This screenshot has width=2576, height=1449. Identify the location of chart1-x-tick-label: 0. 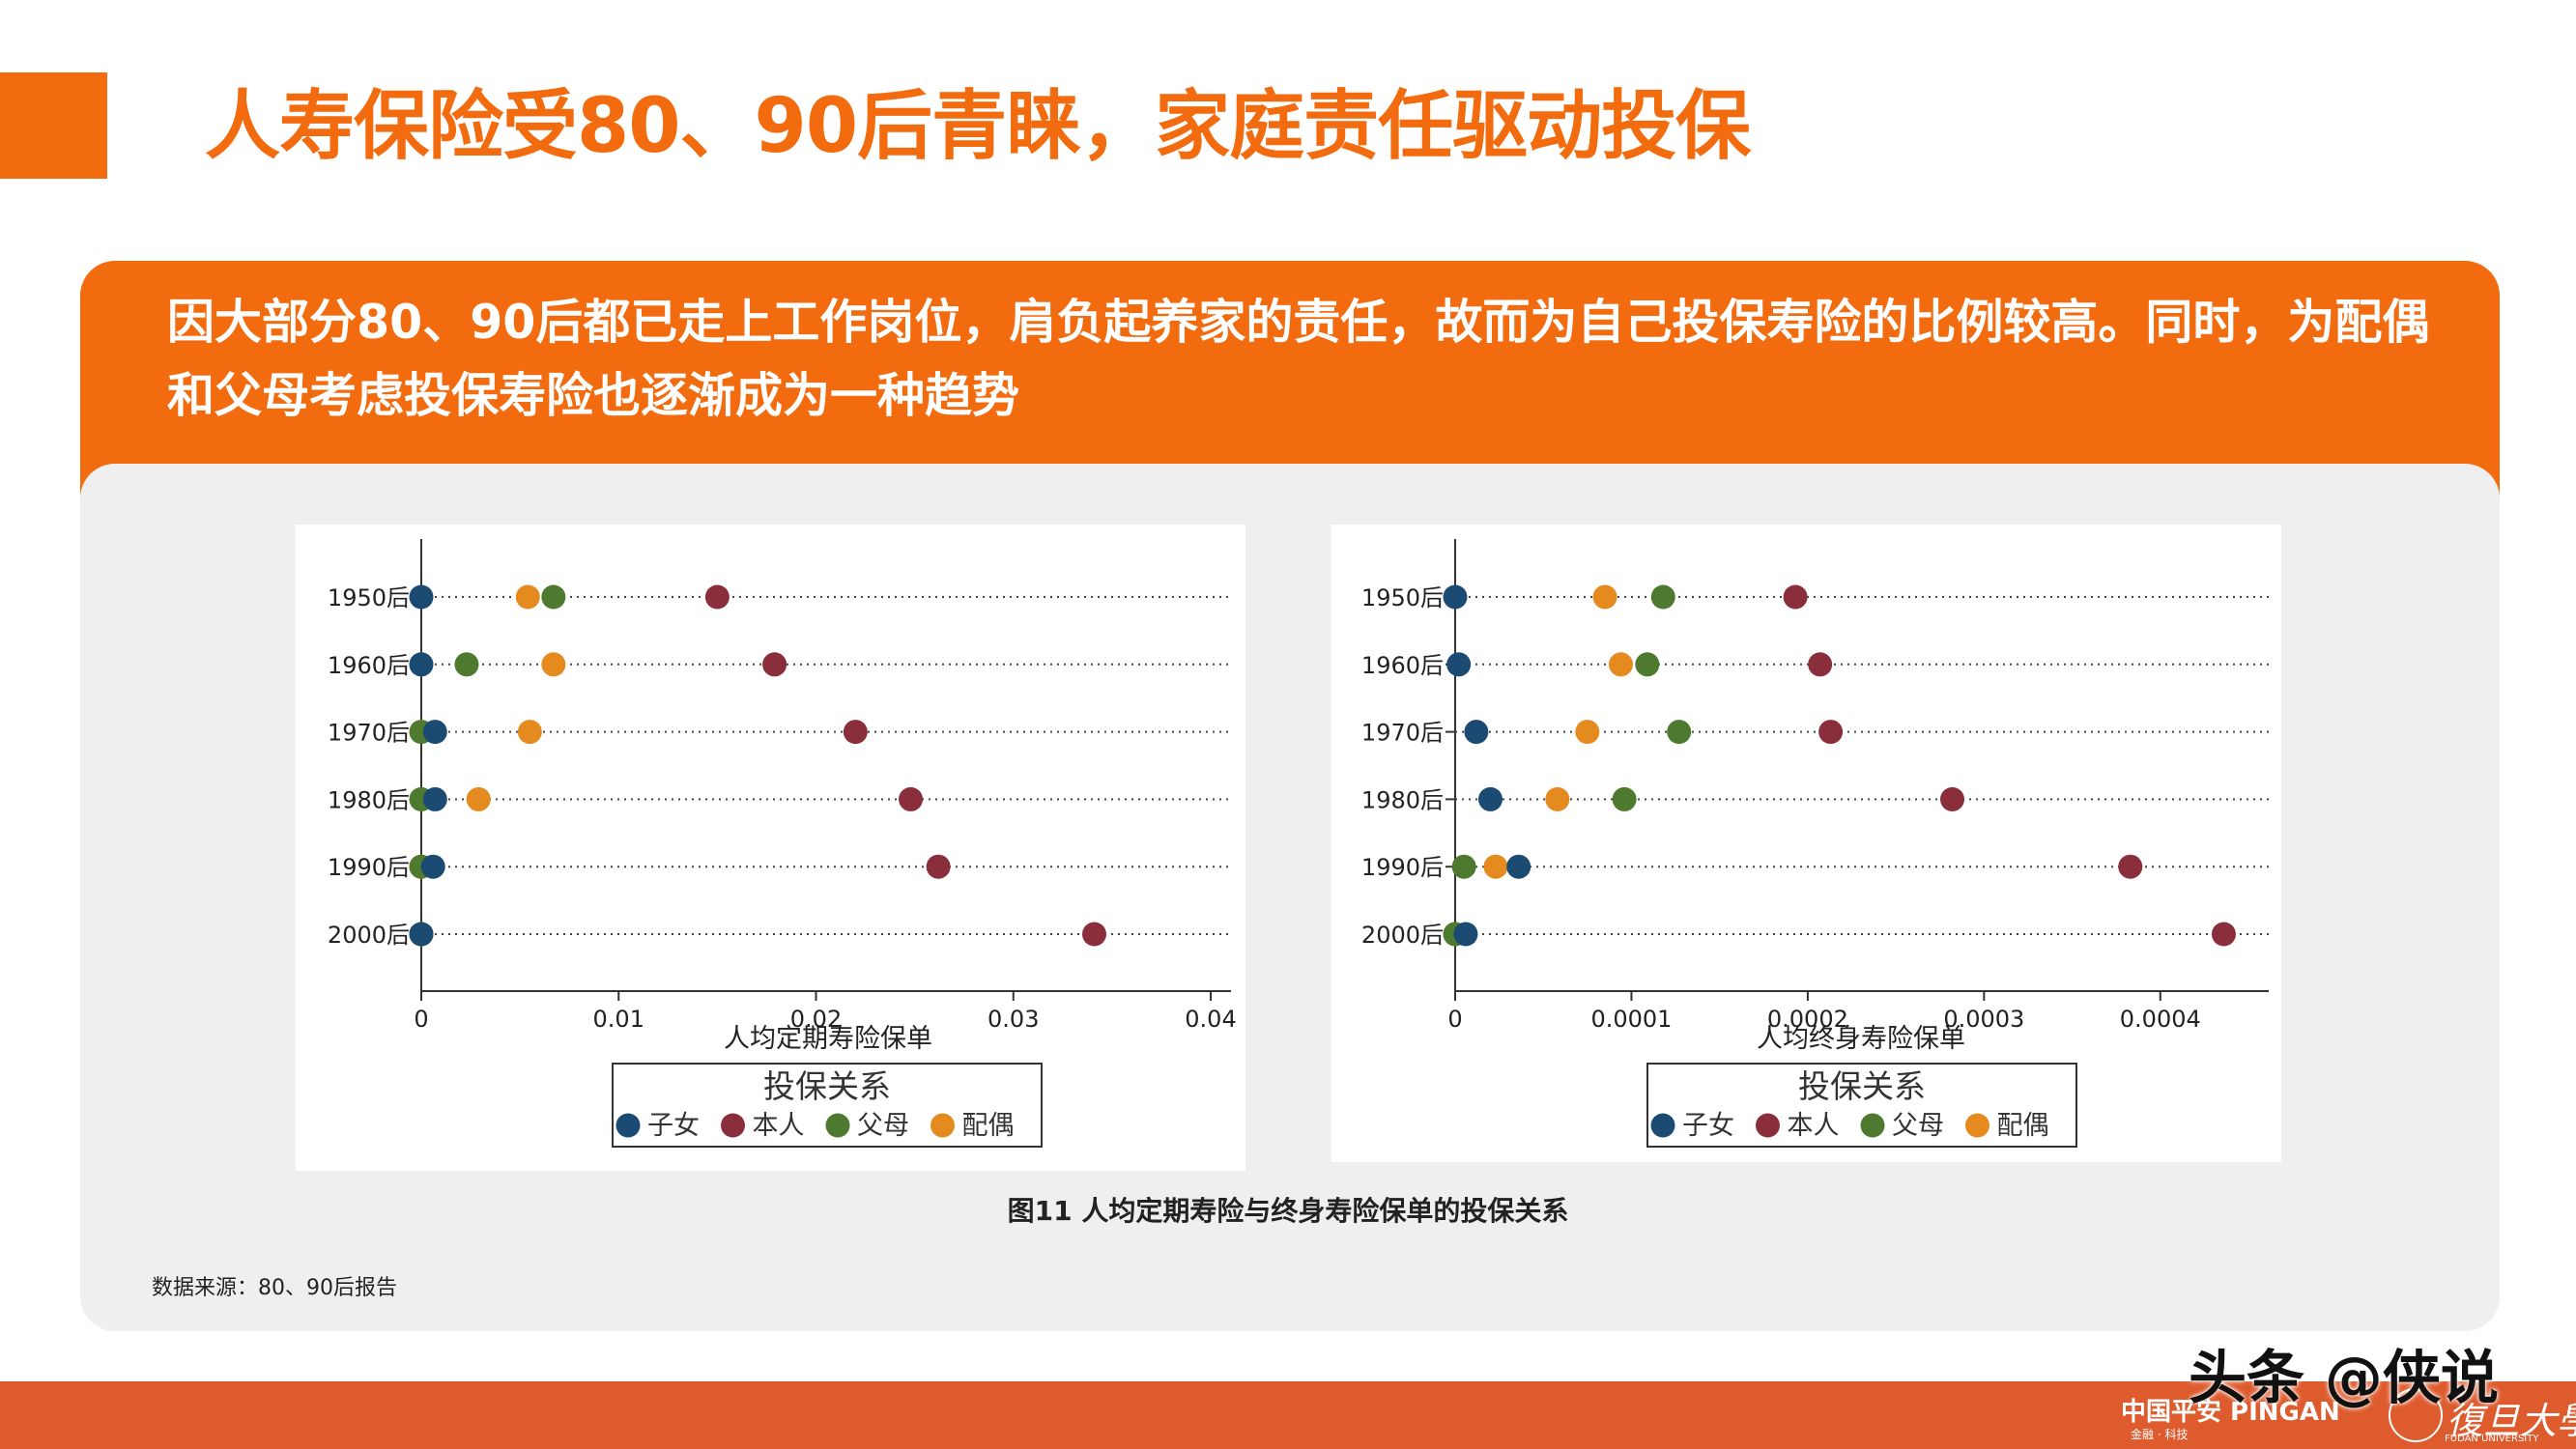
(421, 1019).